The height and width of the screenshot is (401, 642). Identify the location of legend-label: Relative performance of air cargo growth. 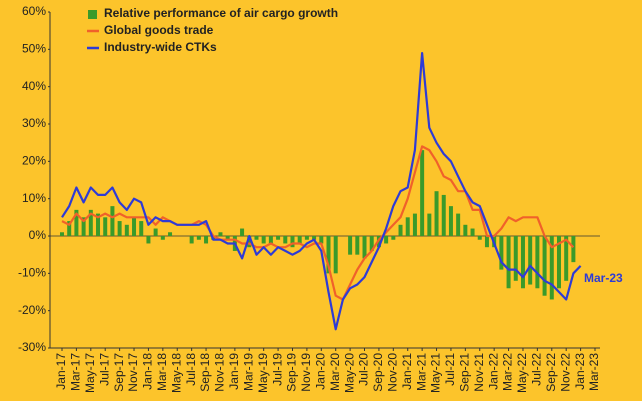
(221, 13).